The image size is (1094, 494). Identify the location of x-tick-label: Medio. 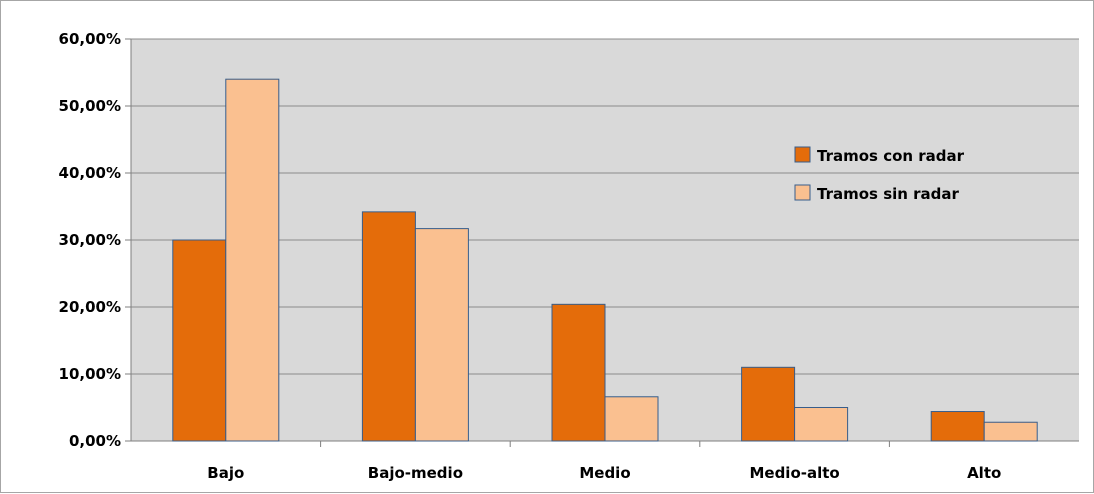
(604, 473).